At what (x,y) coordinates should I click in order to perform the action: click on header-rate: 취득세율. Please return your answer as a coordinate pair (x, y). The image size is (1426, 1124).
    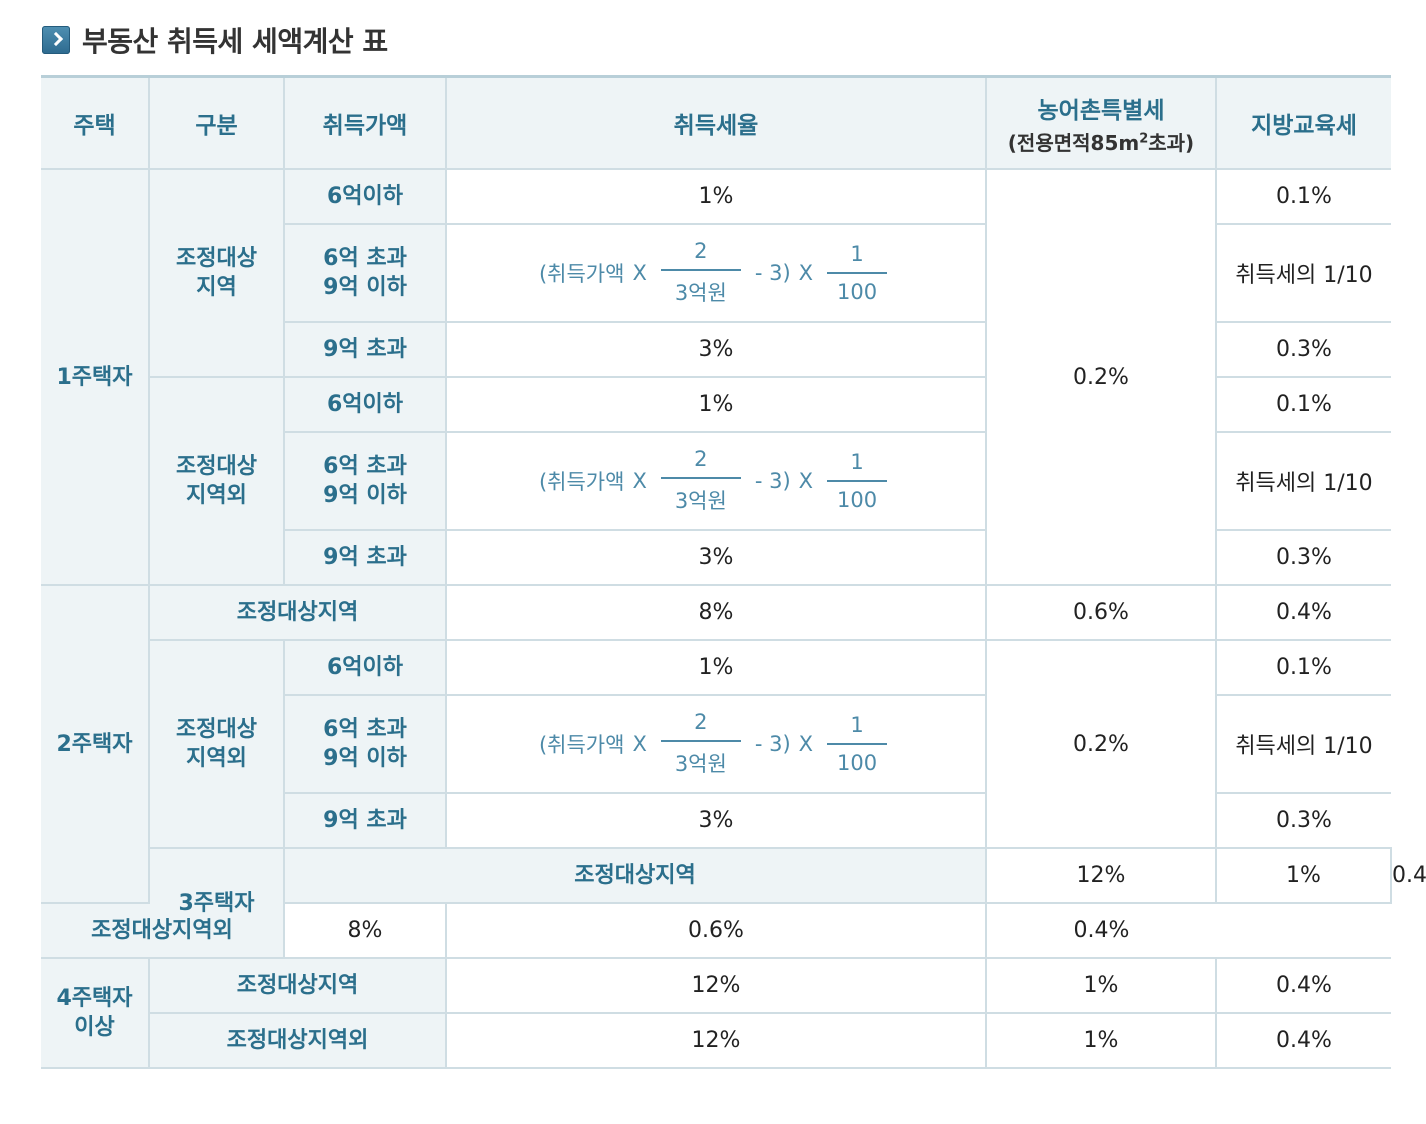
    Looking at the image, I should click on (716, 122).